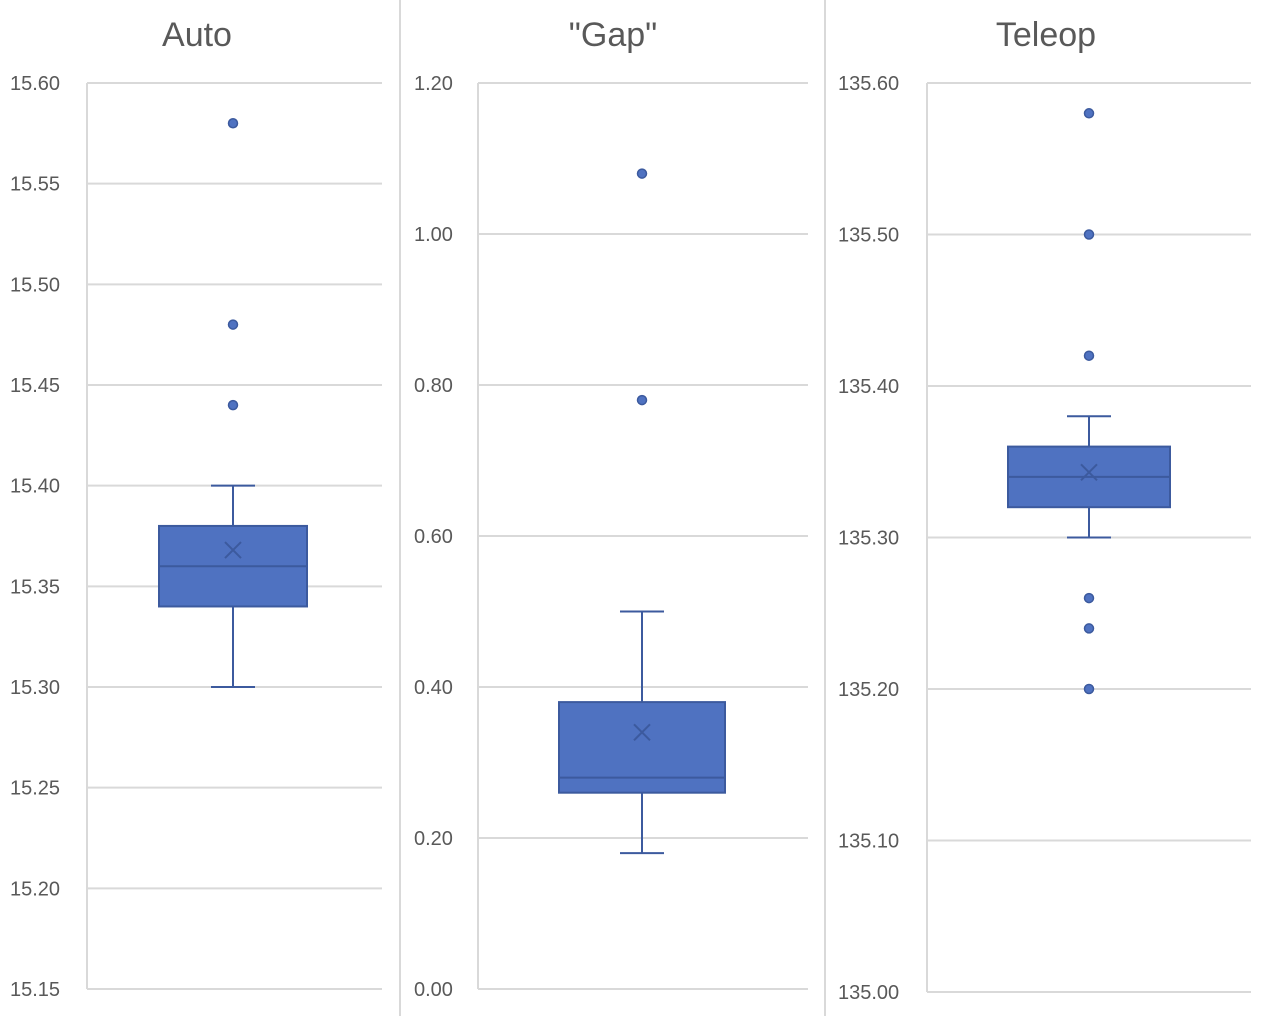 This screenshot has width=1268, height=1016. Describe the element at coordinates (433, 84) in the screenshot. I see `y-tick-label: 1.20` at that location.